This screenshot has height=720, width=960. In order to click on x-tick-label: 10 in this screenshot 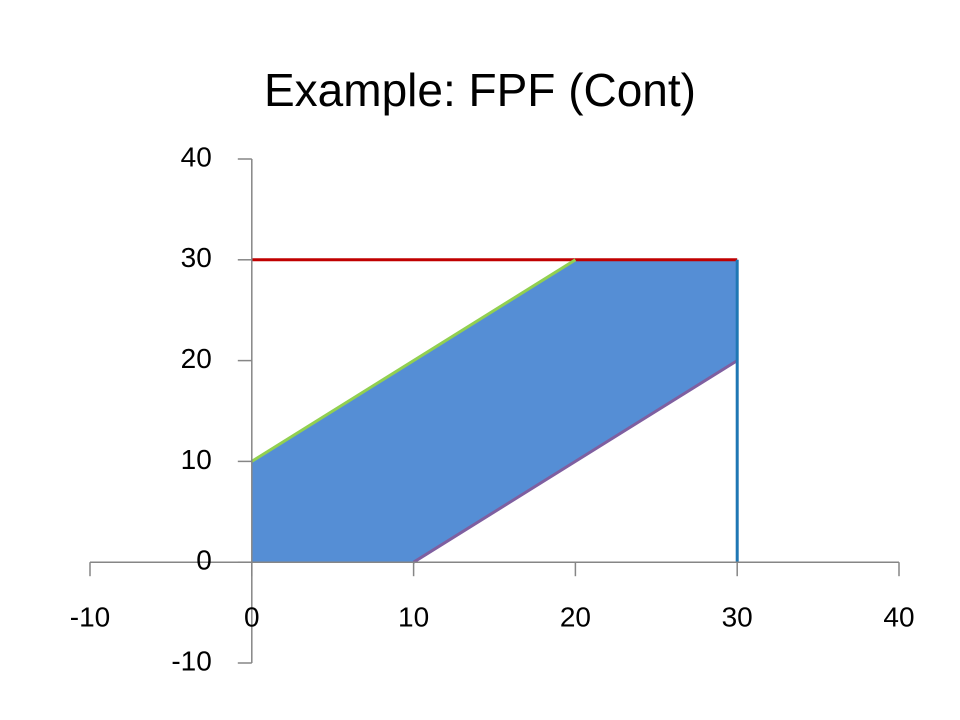, I will do `click(413, 617)`.